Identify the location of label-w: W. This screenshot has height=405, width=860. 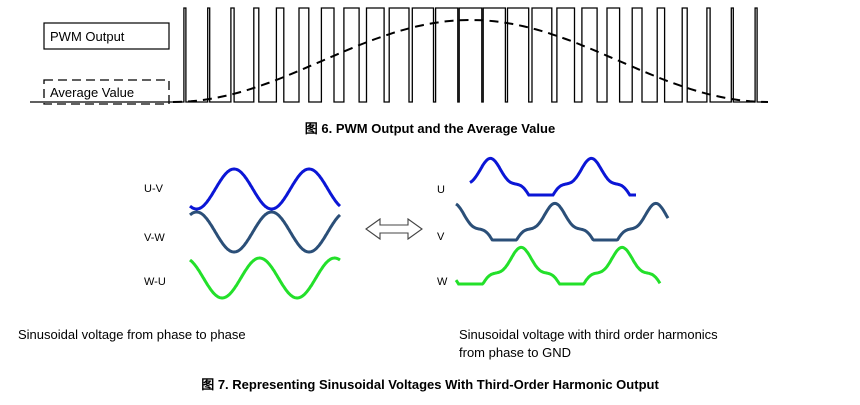
(442, 282).